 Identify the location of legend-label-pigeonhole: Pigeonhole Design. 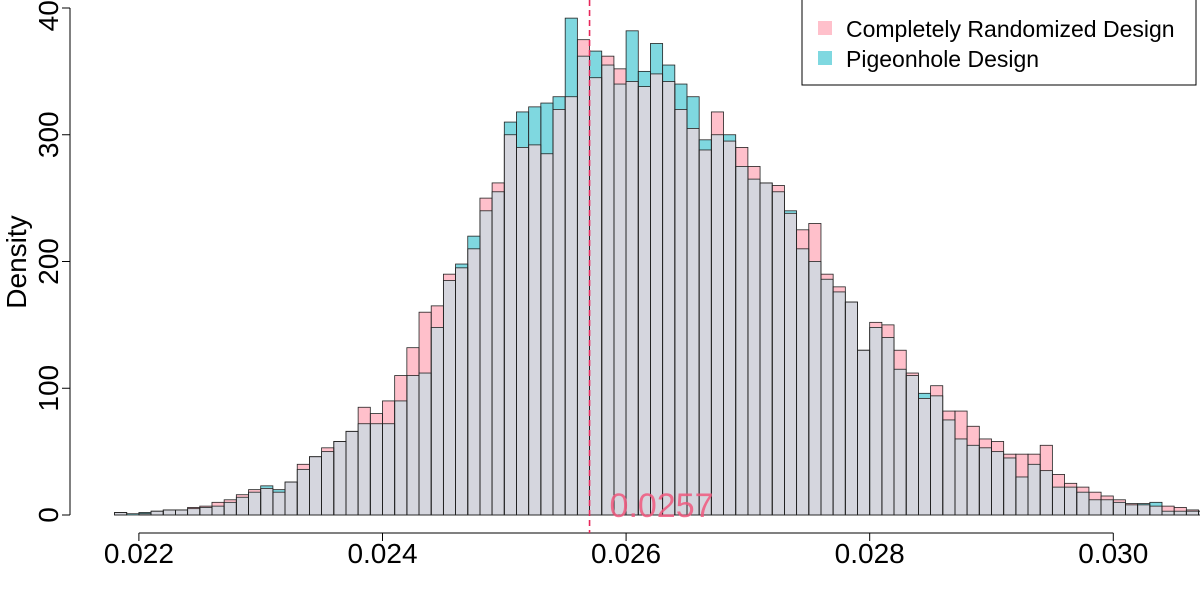
(942, 59).